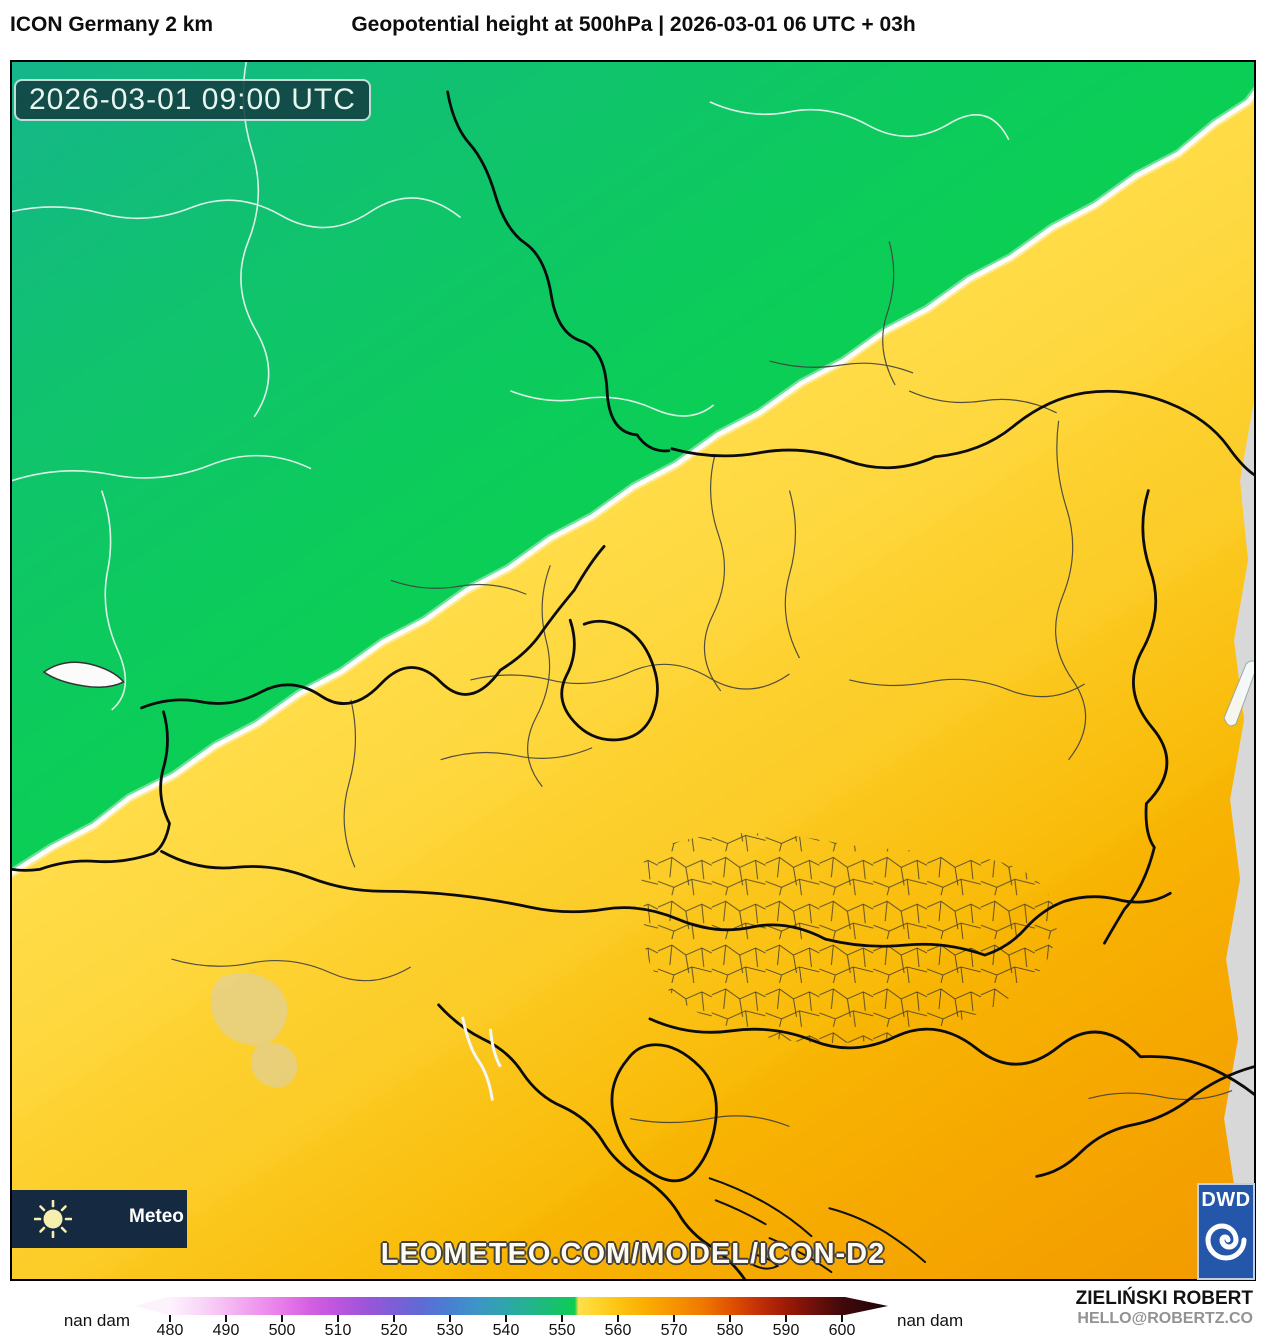 This screenshot has height=1340, width=1267. What do you see at coordinates (1238, 839) in the screenshot?
I see `model-domain-edge` at bounding box center [1238, 839].